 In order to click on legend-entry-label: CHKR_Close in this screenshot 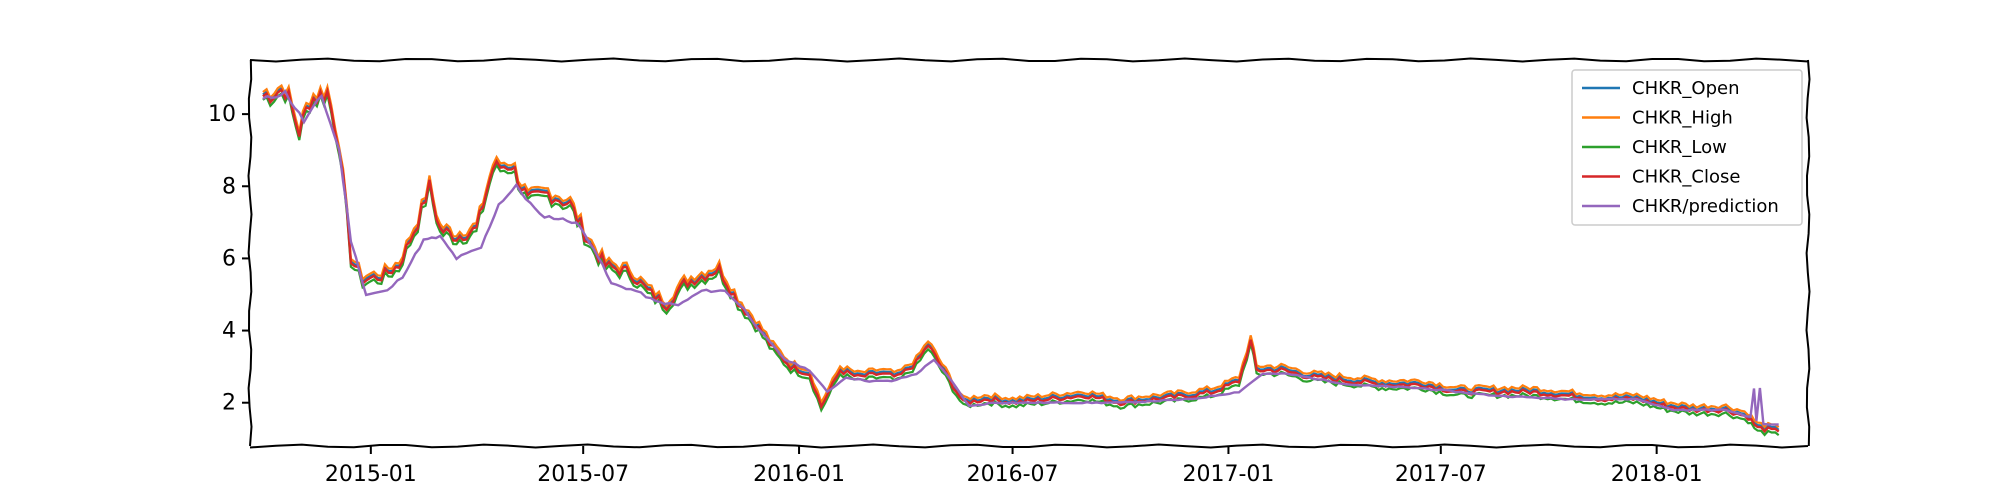, I will do `click(1686, 177)`.